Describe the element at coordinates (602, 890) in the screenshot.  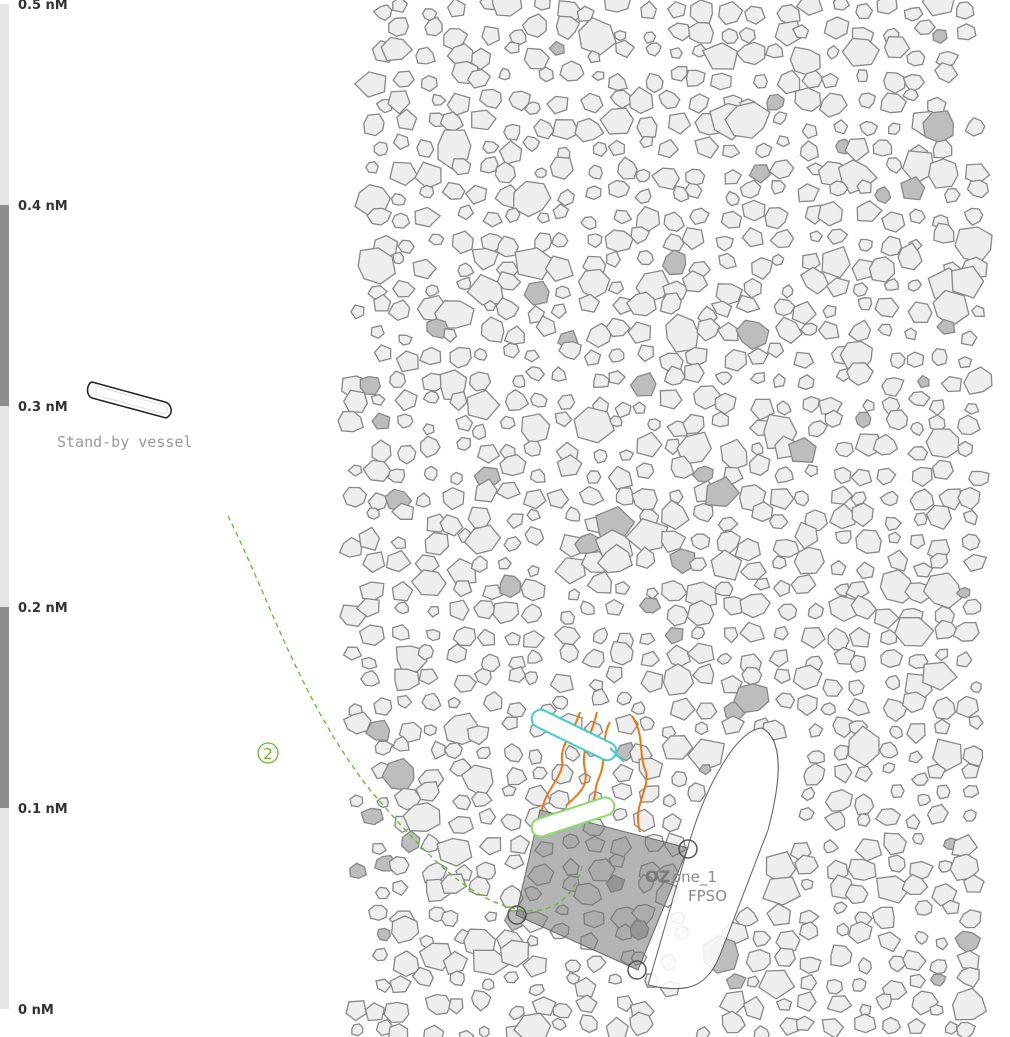
I see `exclusion-zone` at that location.